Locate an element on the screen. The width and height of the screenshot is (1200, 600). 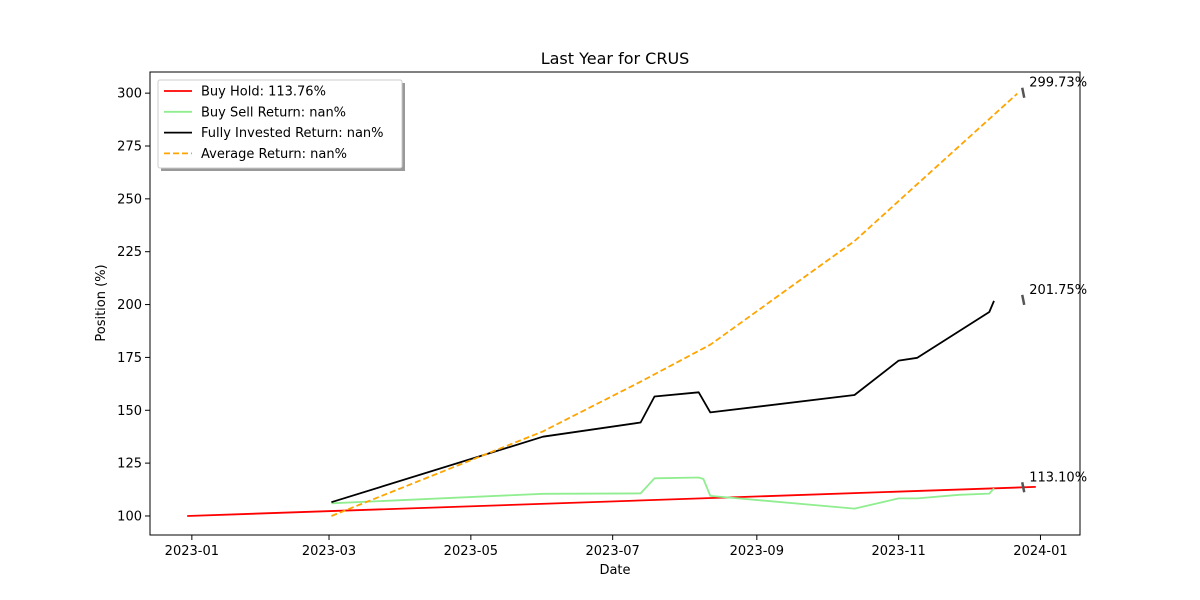
y-tick-label: 125 is located at coordinates (129, 464).